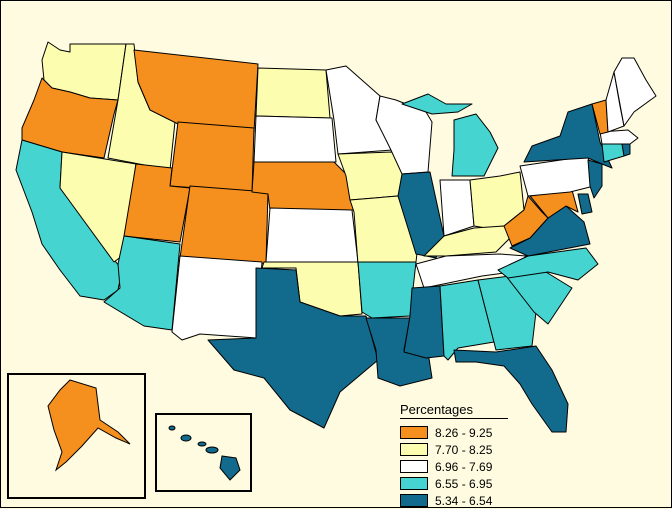  Describe the element at coordinates (464, 449) in the screenshot. I see `legend-label: 7.70 - 8.25` at that location.